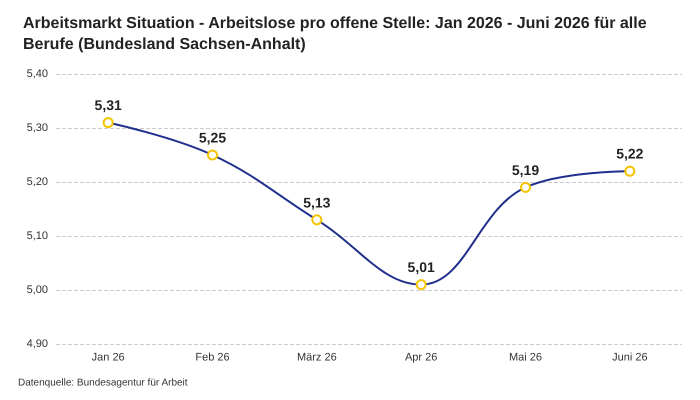 The width and height of the screenshot is (700, 400). I want to click on data-label: 5,13, so click(317, 202).